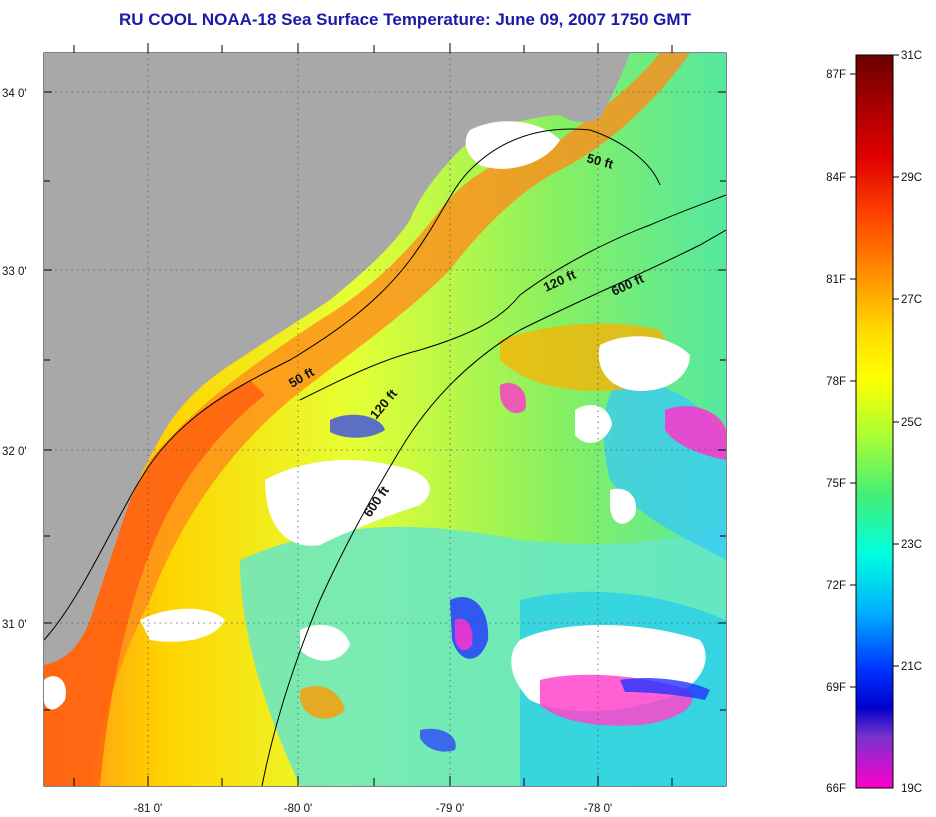 The width and height of the screenshot is (936, 817). I want to click on colorbar-ticks, so click(874, 371).